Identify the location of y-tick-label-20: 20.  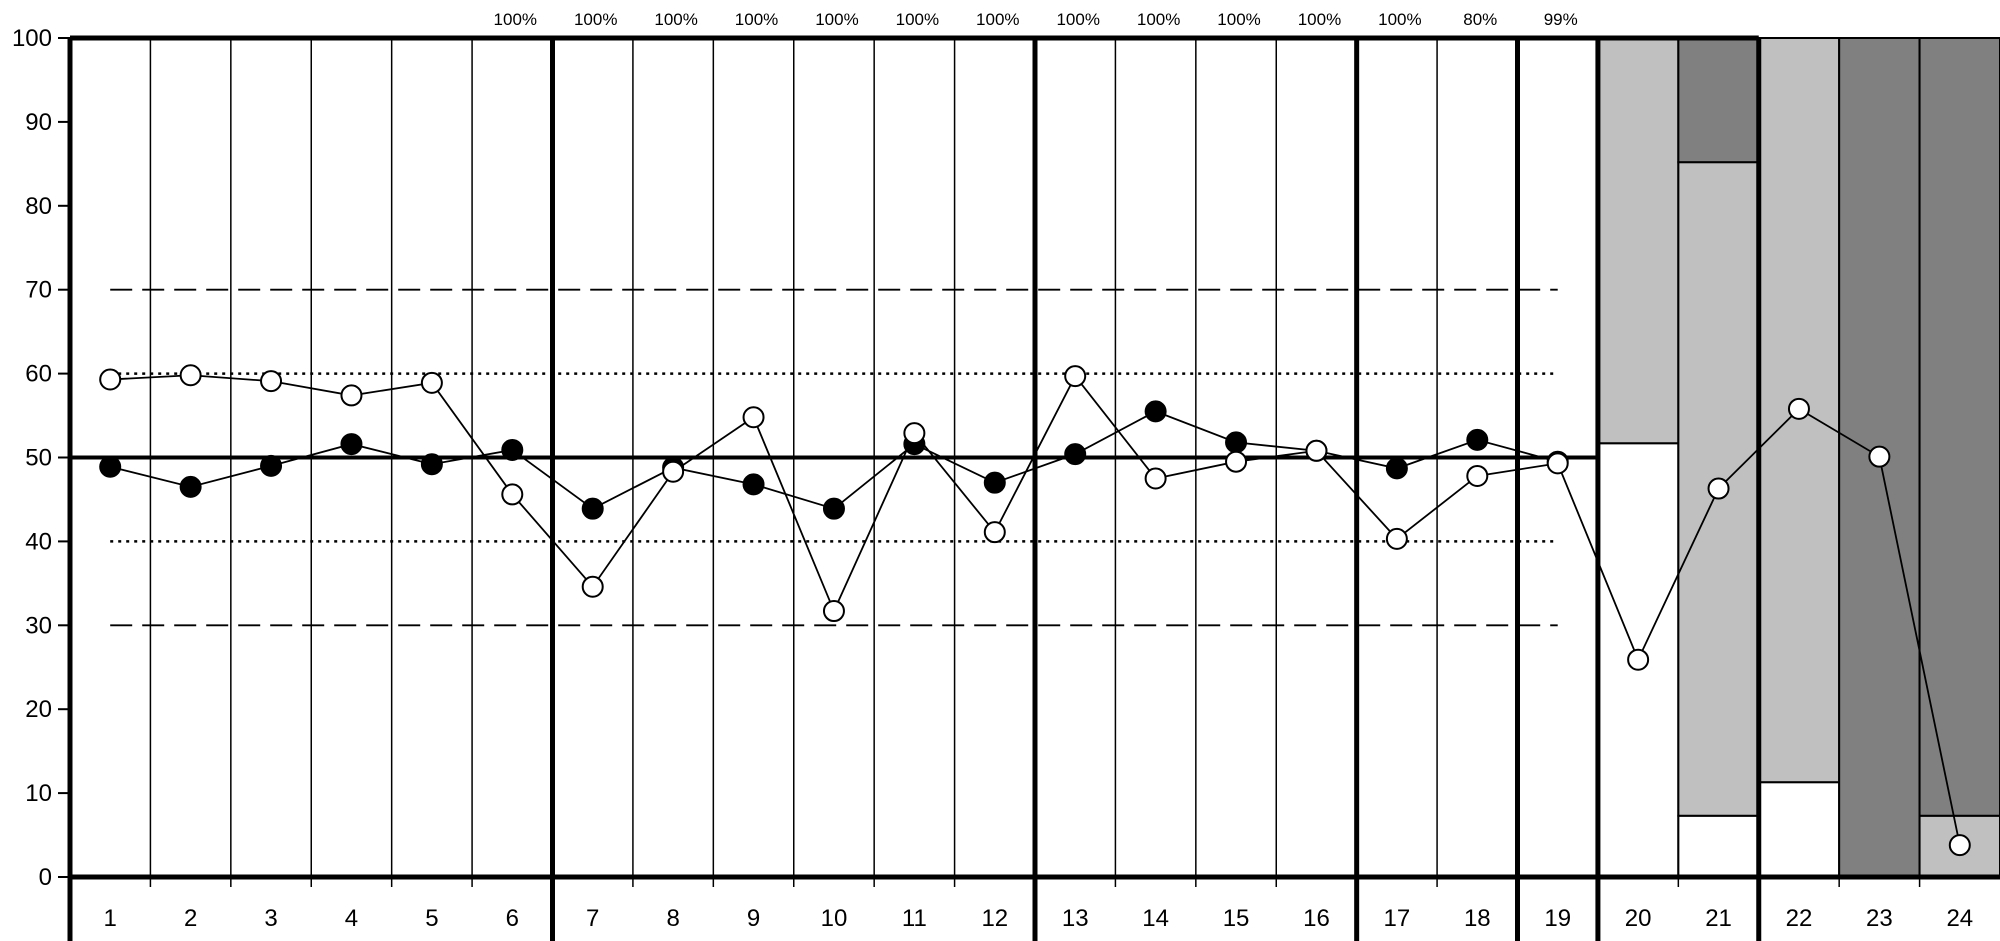
(38, 709).